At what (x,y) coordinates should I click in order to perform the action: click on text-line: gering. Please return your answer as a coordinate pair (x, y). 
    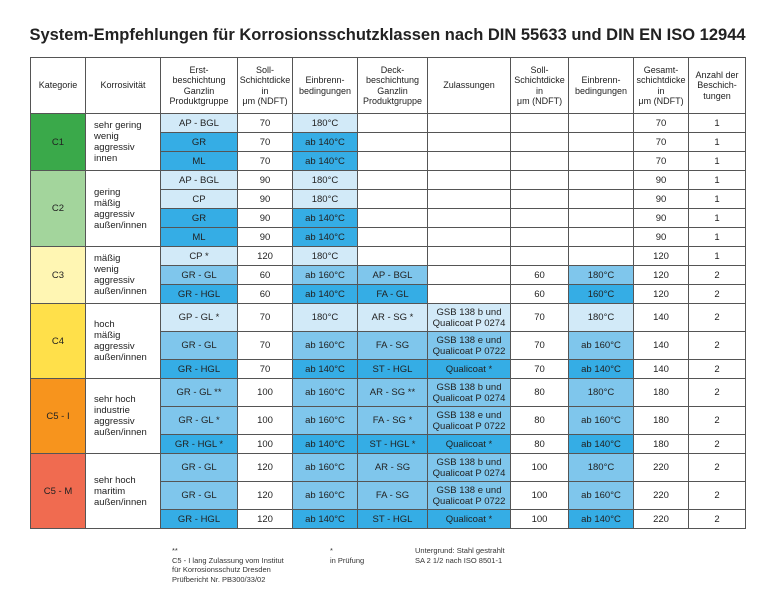
    Looking at the image, I should click on (107, 192).